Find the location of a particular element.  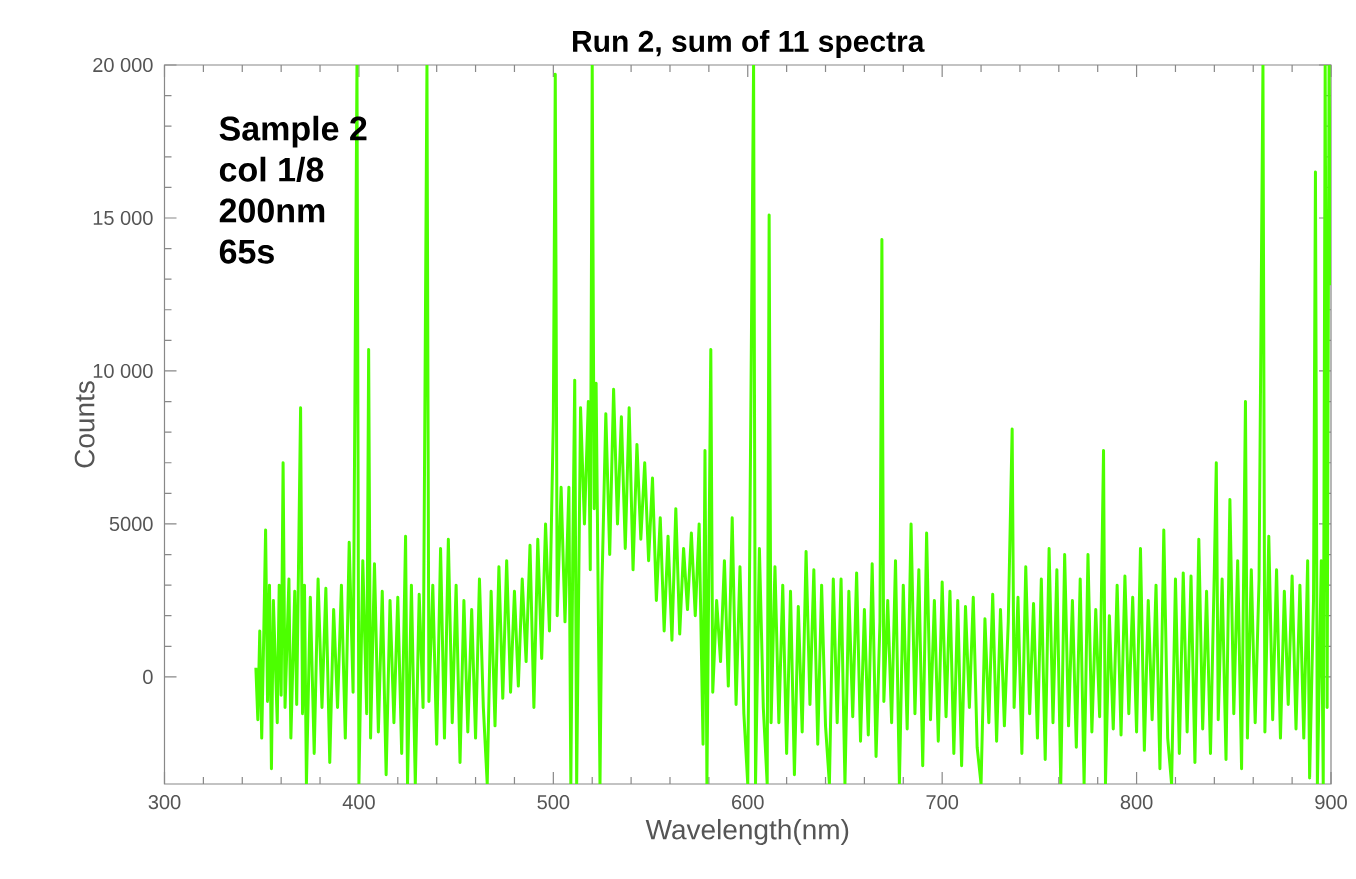

x-tick-label: 700 is located at coordinates (942, 802).